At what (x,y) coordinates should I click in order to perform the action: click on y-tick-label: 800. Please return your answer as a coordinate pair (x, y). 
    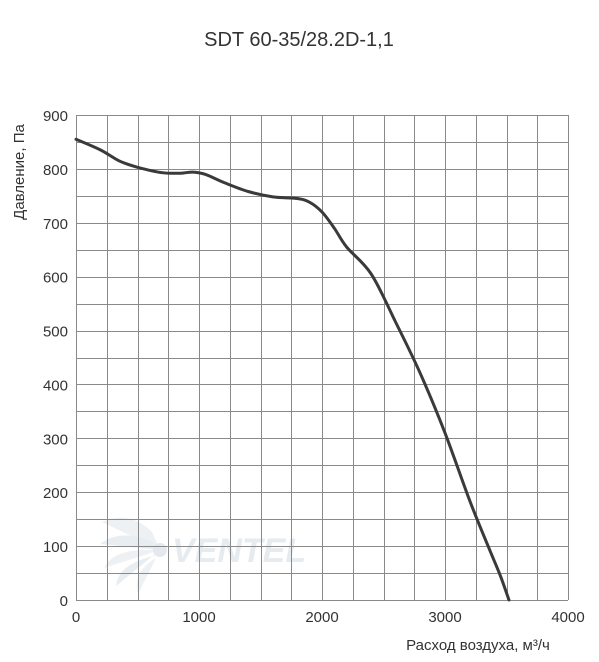
    Looking at the image, I should click on (55, 170).